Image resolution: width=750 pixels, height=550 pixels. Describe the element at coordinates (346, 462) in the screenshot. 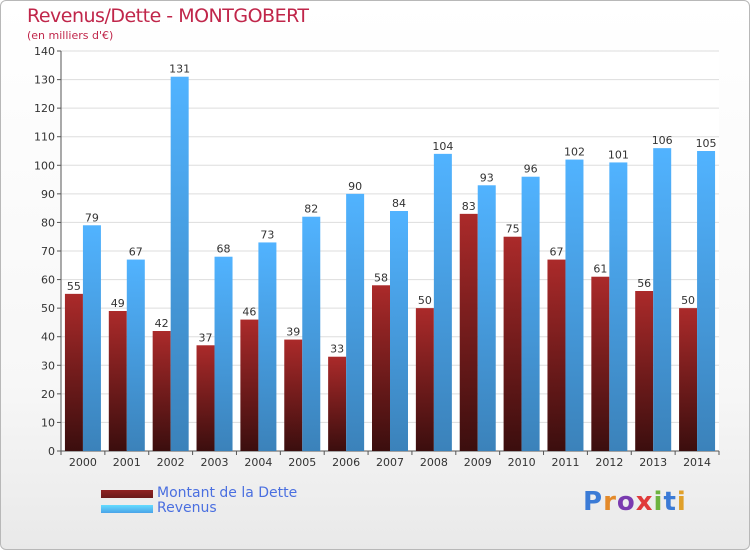

I see `x-tick-label: 2006` at that location.